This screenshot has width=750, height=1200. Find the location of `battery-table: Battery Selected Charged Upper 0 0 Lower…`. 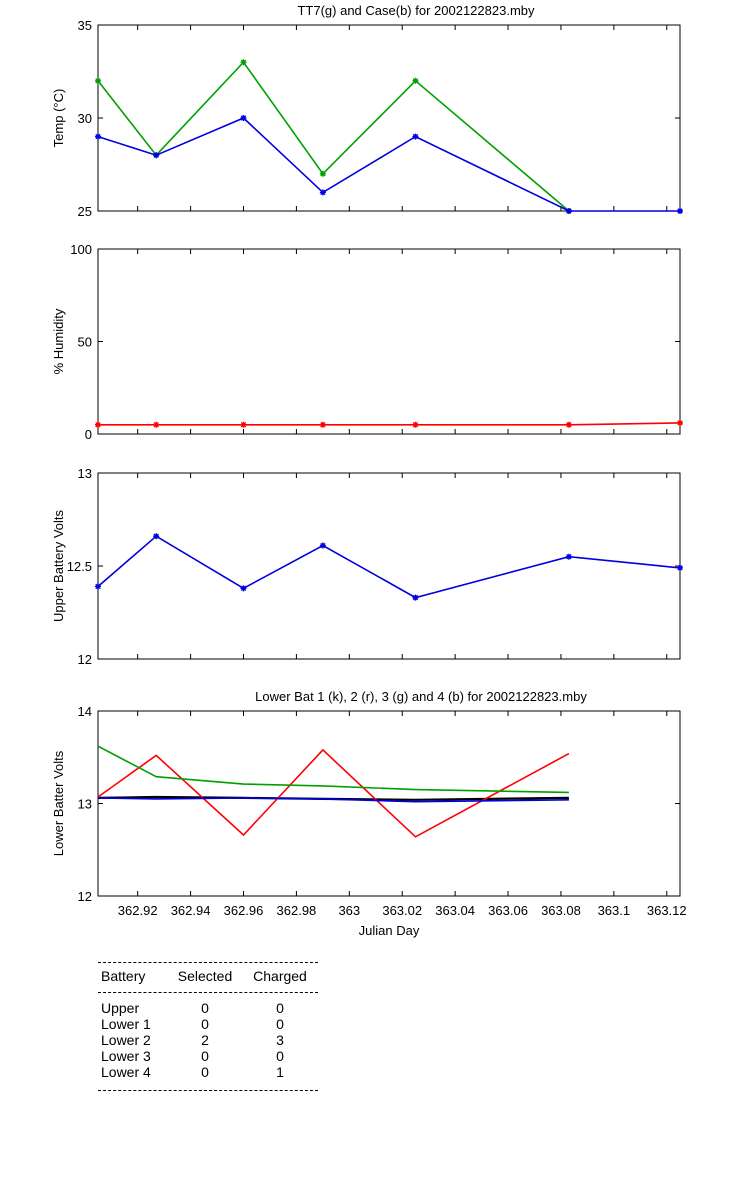

battery-table: Battery Selected Charged Upper 0 0 Lower… is located at coordinates (208, 1026).